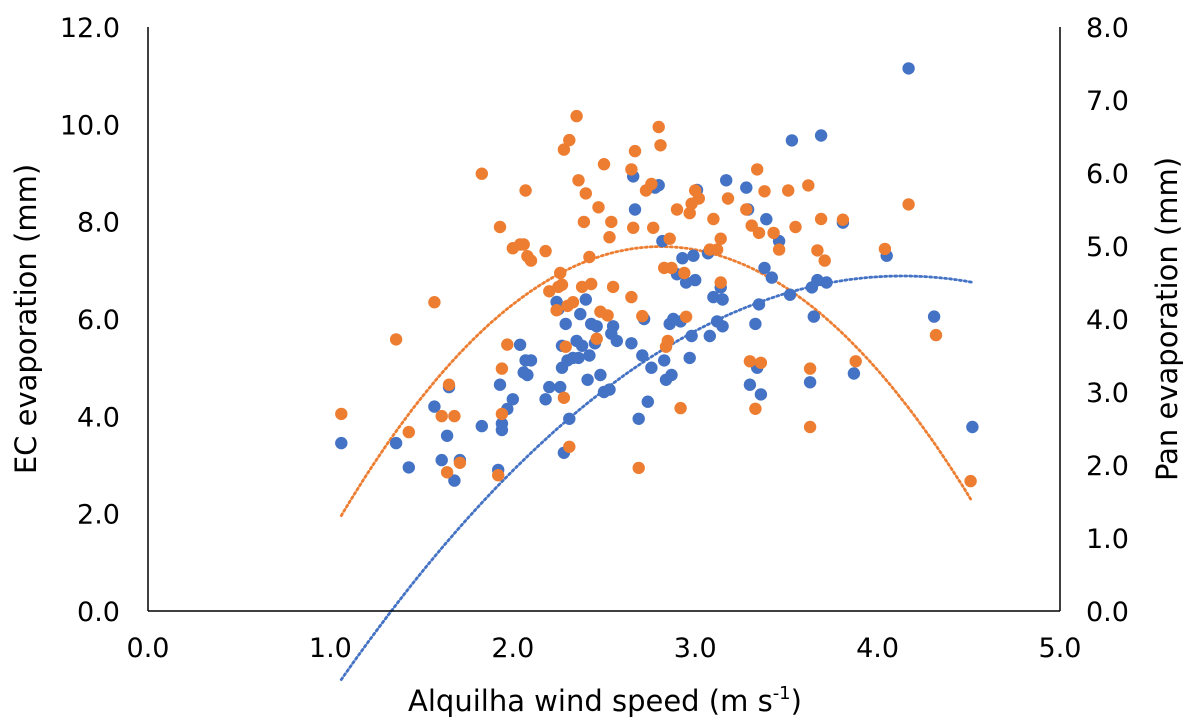  What do you see at coordinates (1107, 393) in the screenshot?
I see `y2-tick-label: 3.0` at bounding box center [1107, 393].